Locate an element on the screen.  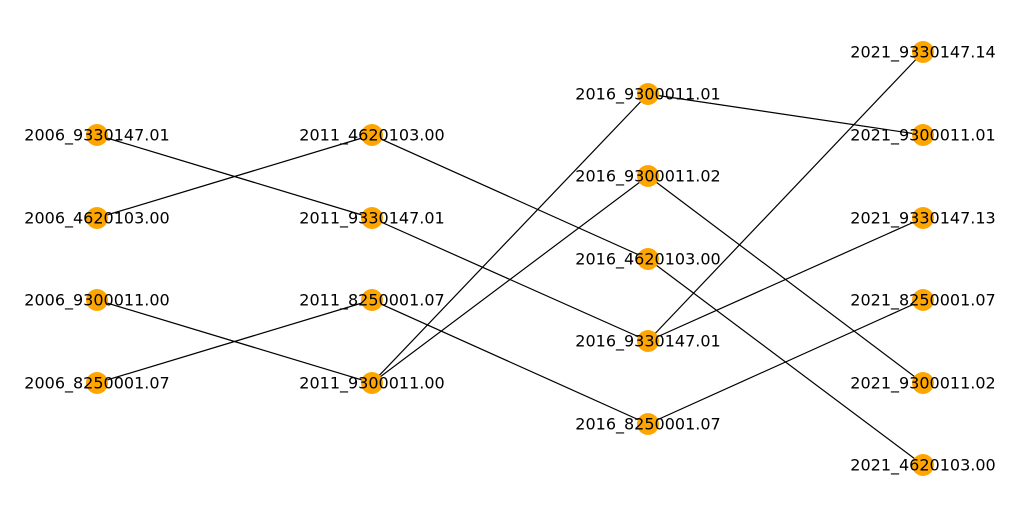
node-label-2021-9300011-01: 2021_9300011.01 is located at coordinates (922, 136).